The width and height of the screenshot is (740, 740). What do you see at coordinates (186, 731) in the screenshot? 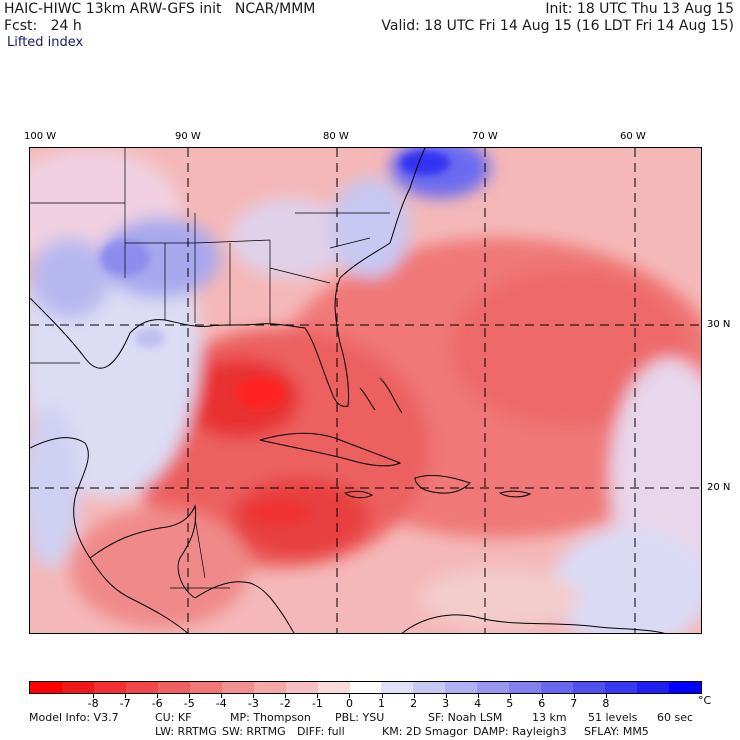
I see `model-info-lw: LW: RRTMG` at bounding box center [186, 731].